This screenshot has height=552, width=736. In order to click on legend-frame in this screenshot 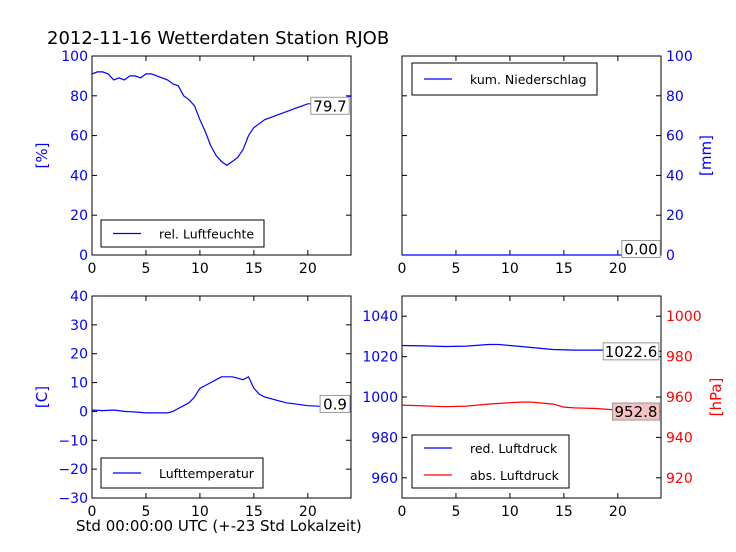, I will do `click(490, 461)`.